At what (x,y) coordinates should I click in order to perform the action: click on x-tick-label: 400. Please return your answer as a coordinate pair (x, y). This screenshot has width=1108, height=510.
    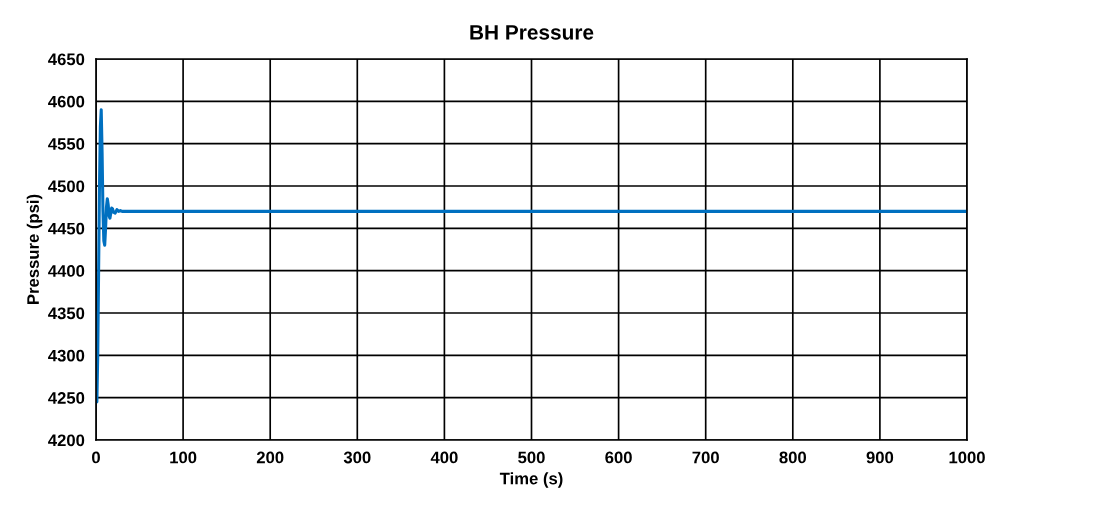
    Looking at the image, I should click on (444, 457).